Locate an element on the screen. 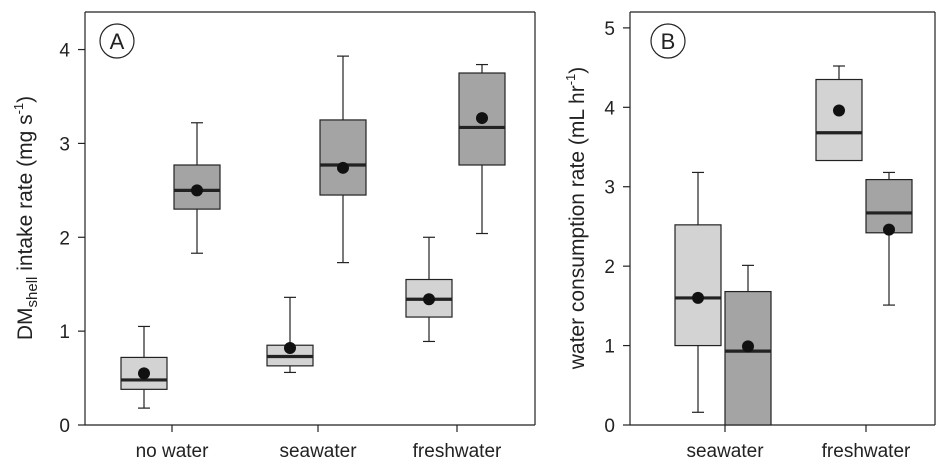  panel-a-ylabel-close: ) is located at coordinates (25, 99).